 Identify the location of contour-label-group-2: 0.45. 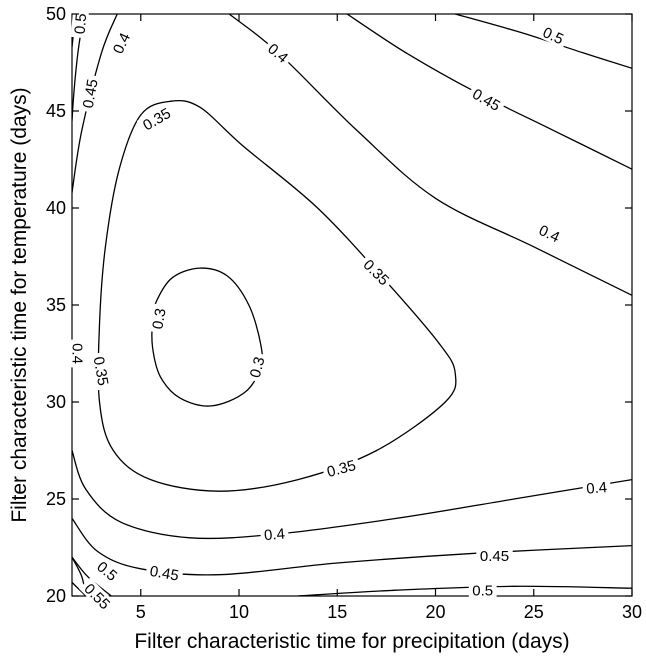
(90, 93).